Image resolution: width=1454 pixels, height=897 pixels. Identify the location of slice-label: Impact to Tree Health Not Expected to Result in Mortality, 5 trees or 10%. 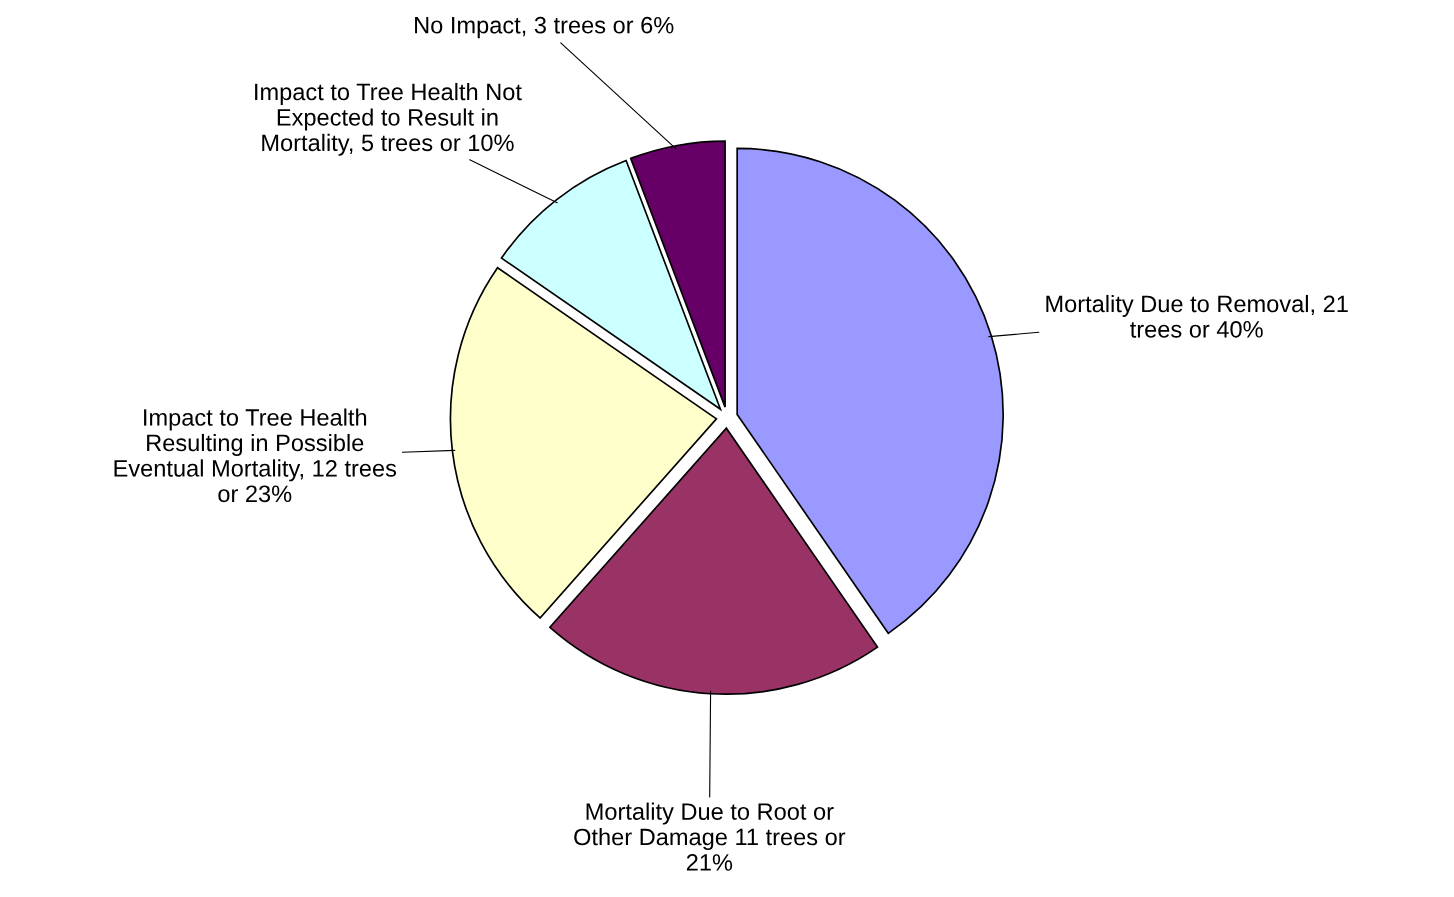
(388, 119).